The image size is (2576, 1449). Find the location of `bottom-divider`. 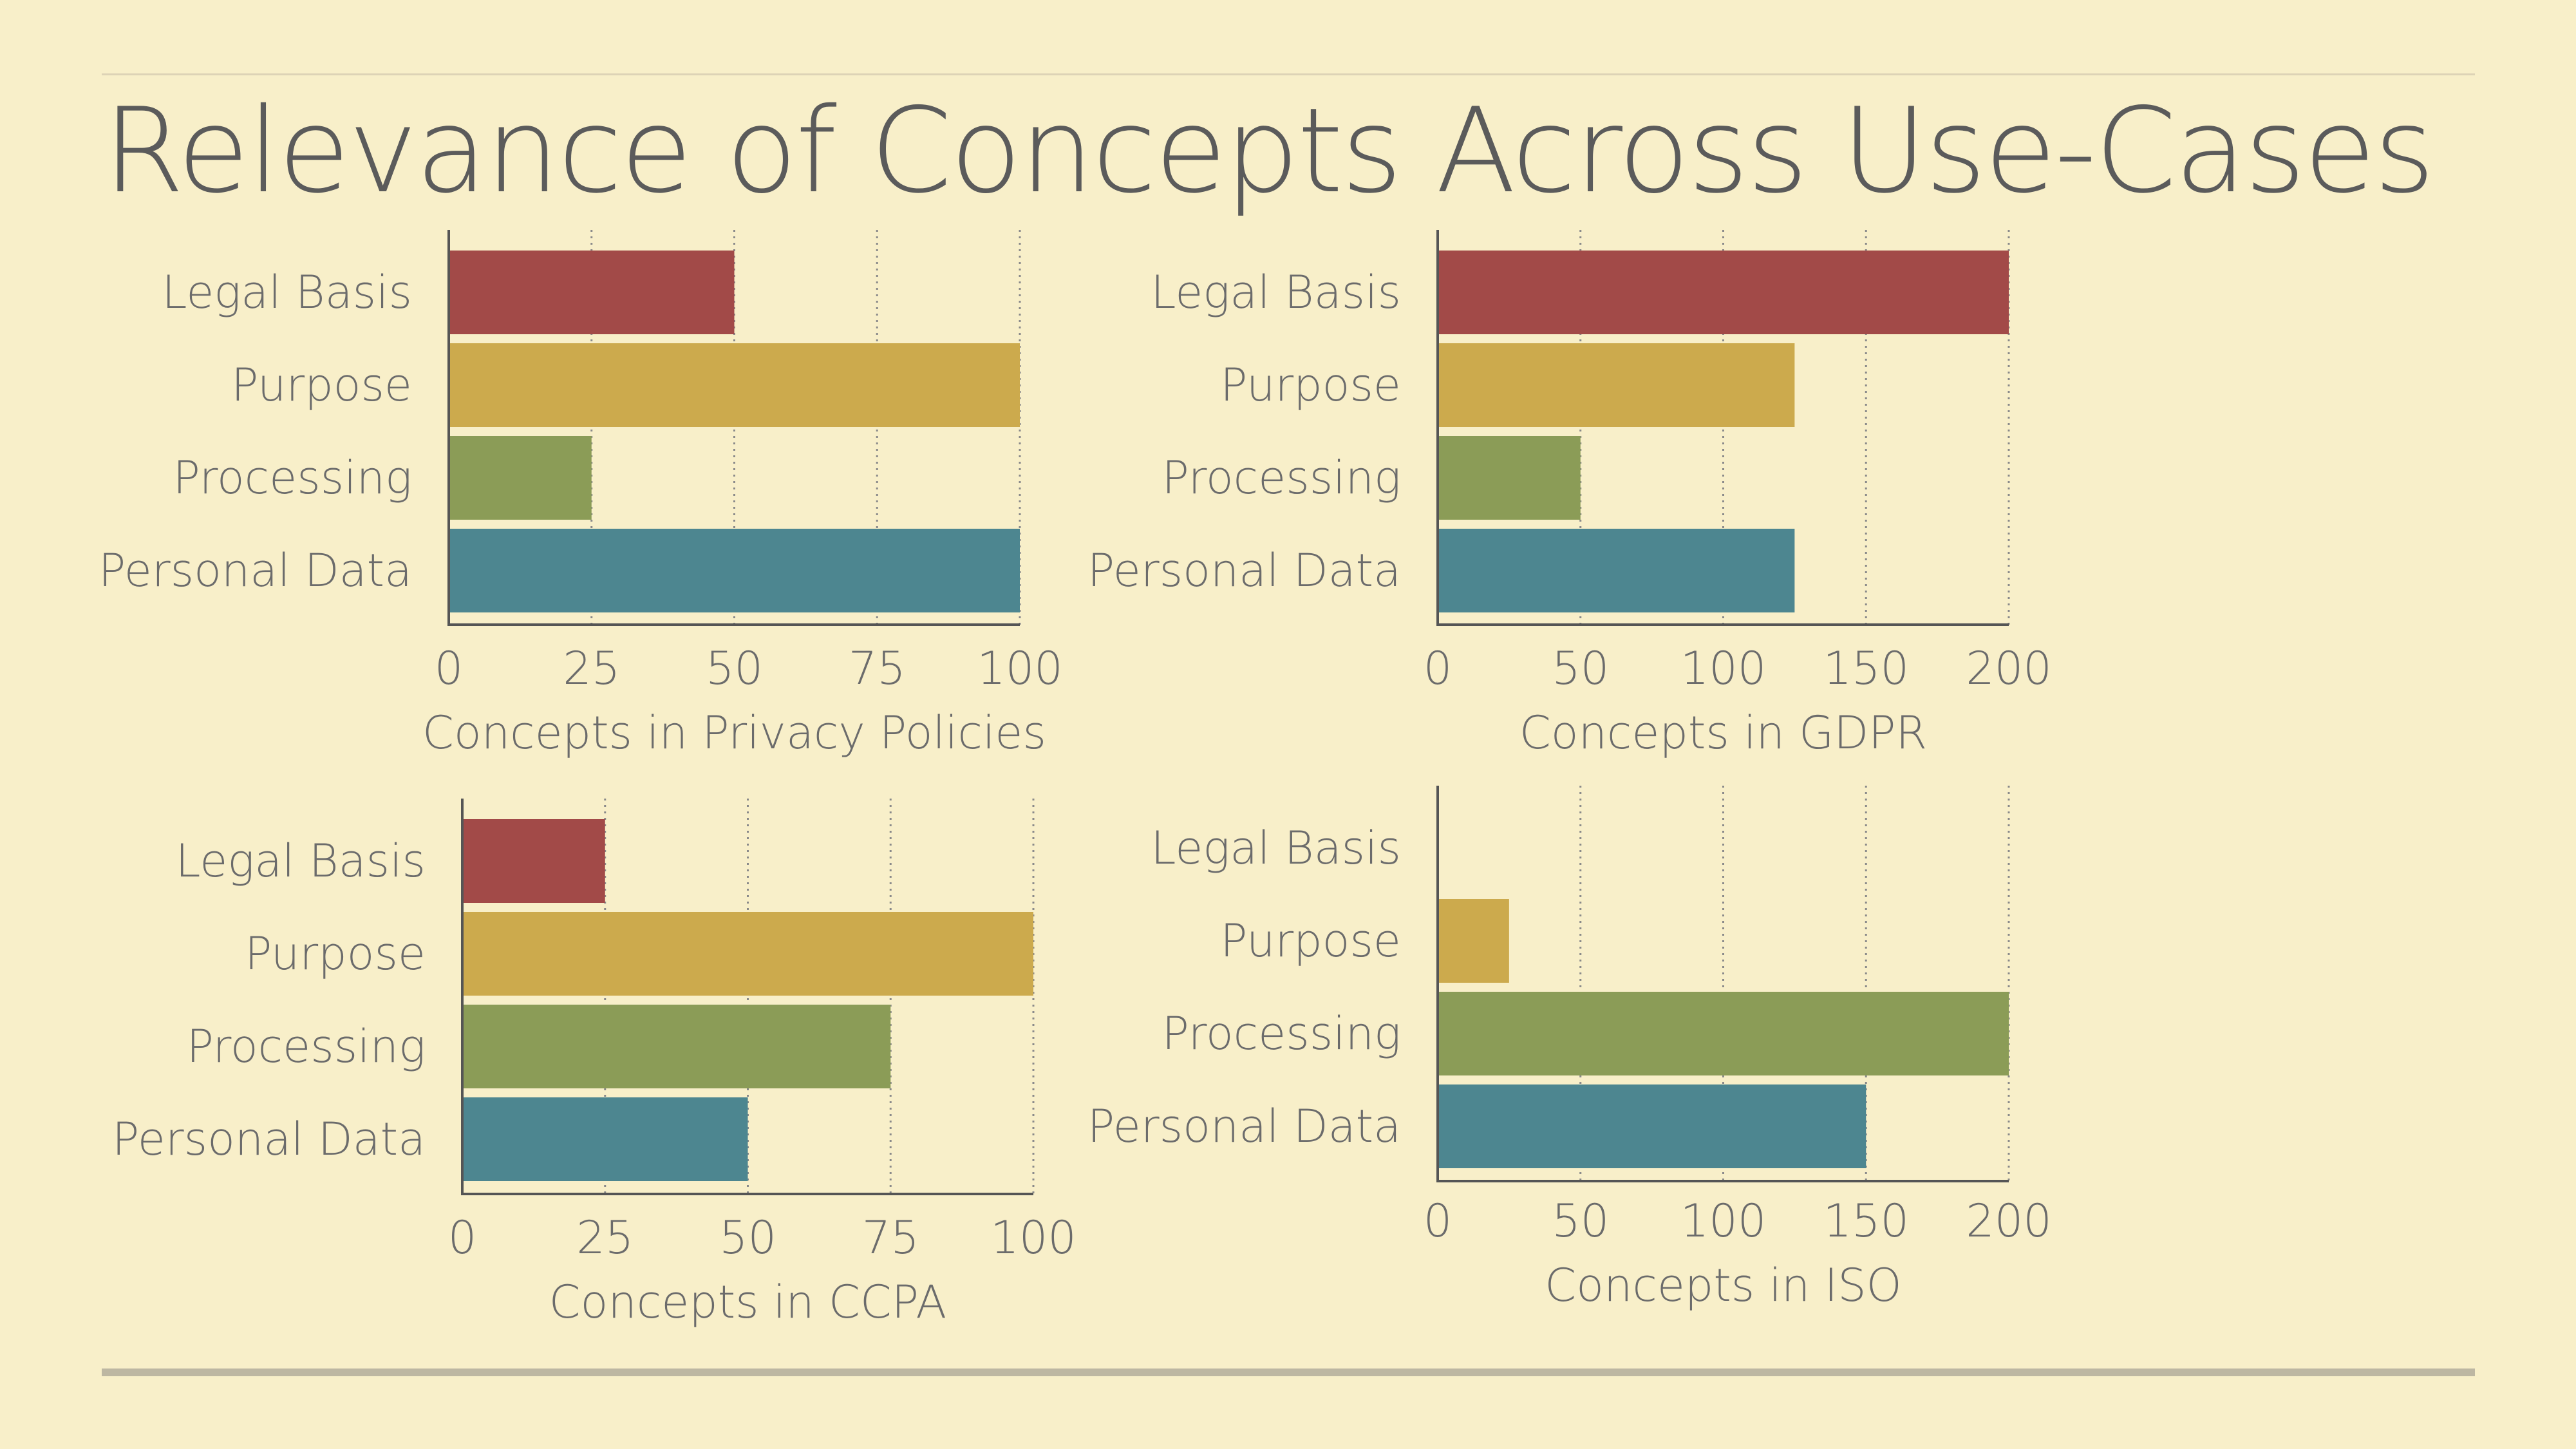

bottom-divider is located at coordinates (1288, 1372).